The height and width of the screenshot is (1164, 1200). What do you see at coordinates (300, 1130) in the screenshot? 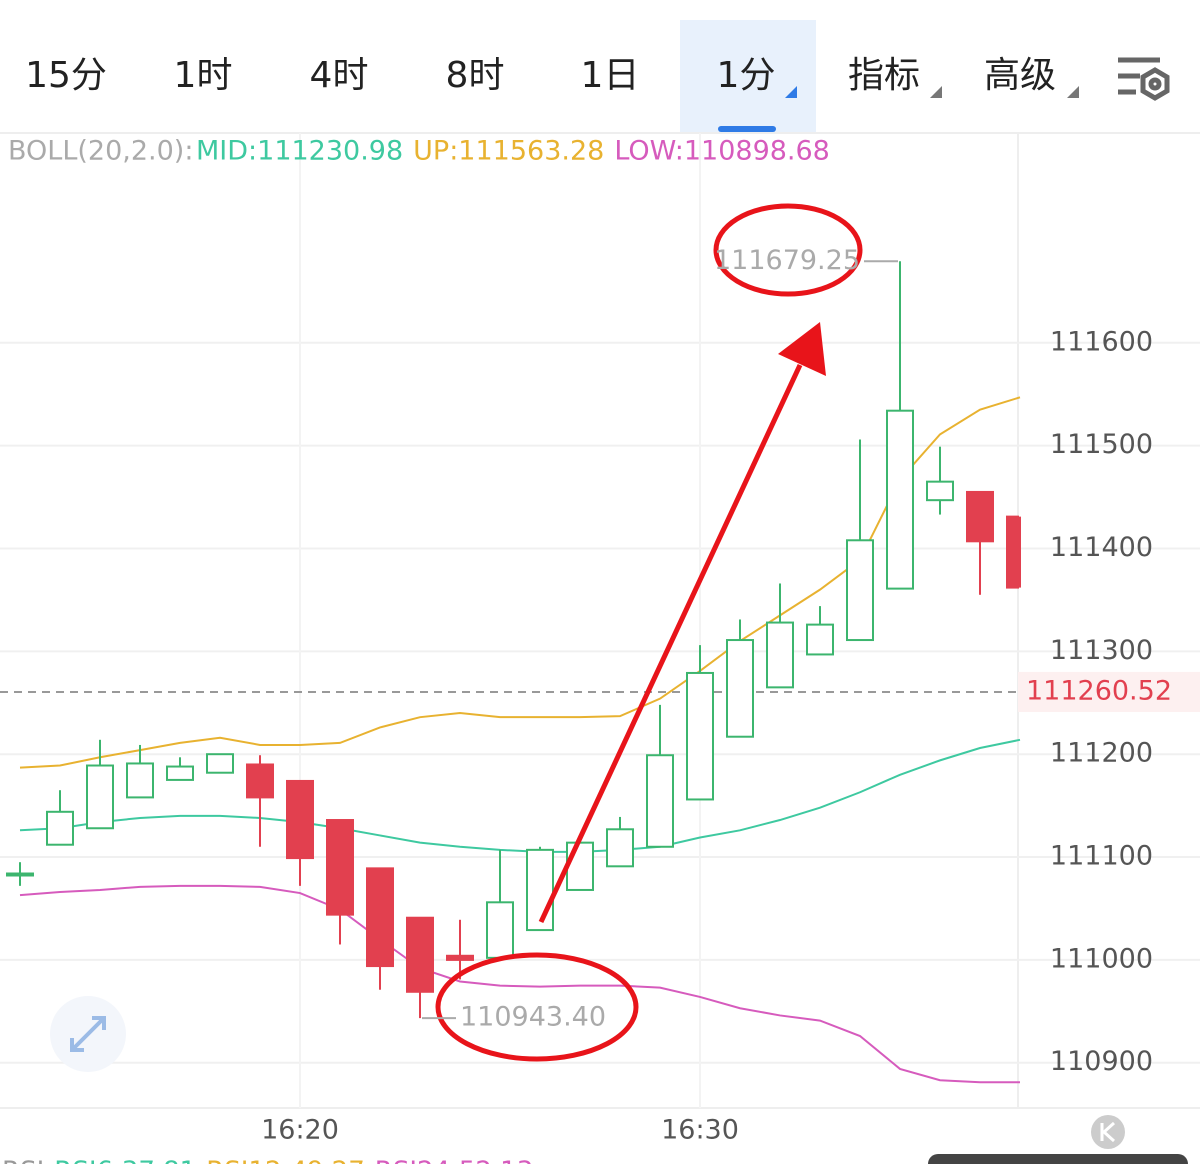
I see `x-tick-label: 16:20` at bounding box center [300, 1130].